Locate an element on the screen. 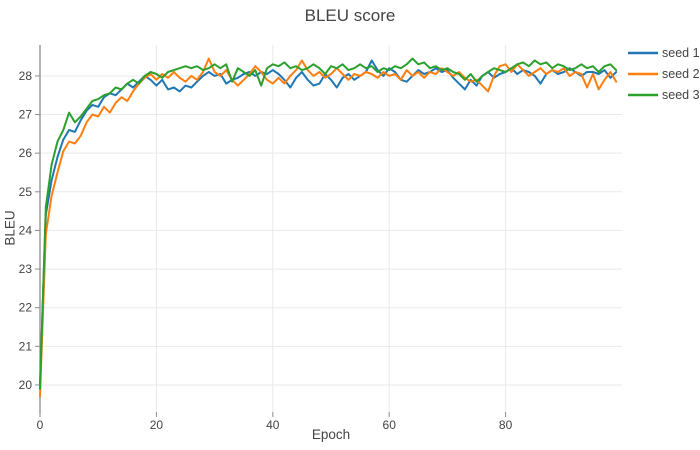 The width and height of the screenshot is (700, 450). x-tick-label: 40 is located at coordinates (273, 425).